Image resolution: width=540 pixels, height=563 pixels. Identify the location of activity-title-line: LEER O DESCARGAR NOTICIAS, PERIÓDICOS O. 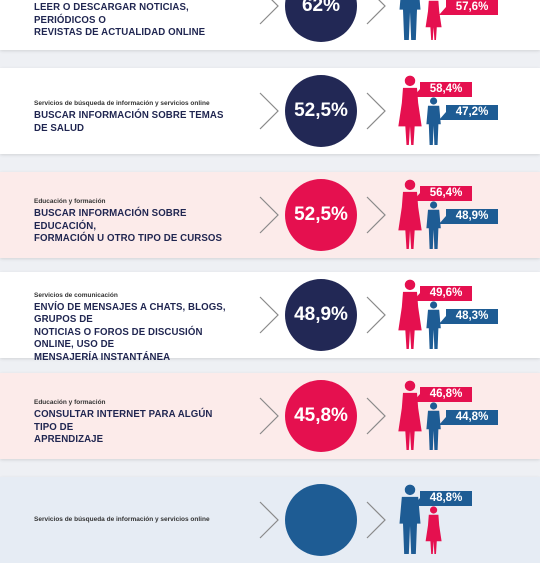
(111, 13).